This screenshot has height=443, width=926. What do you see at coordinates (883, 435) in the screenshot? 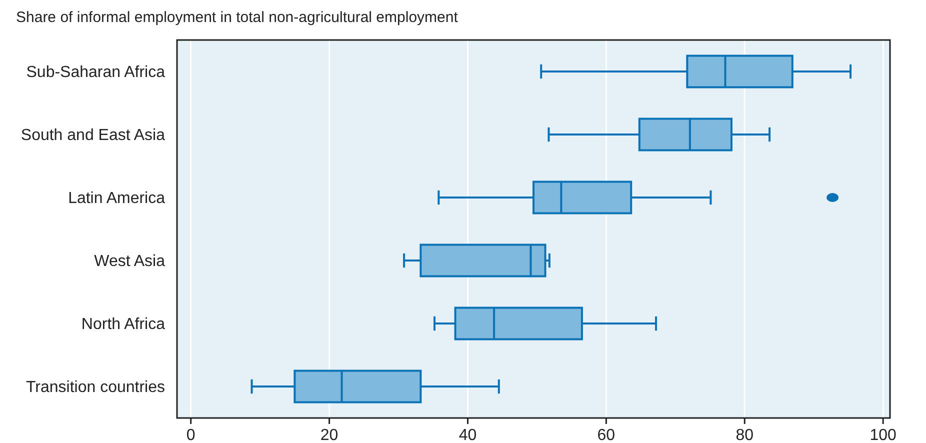
I see `x-tick-label: 100` at bounding box center [883, 435].